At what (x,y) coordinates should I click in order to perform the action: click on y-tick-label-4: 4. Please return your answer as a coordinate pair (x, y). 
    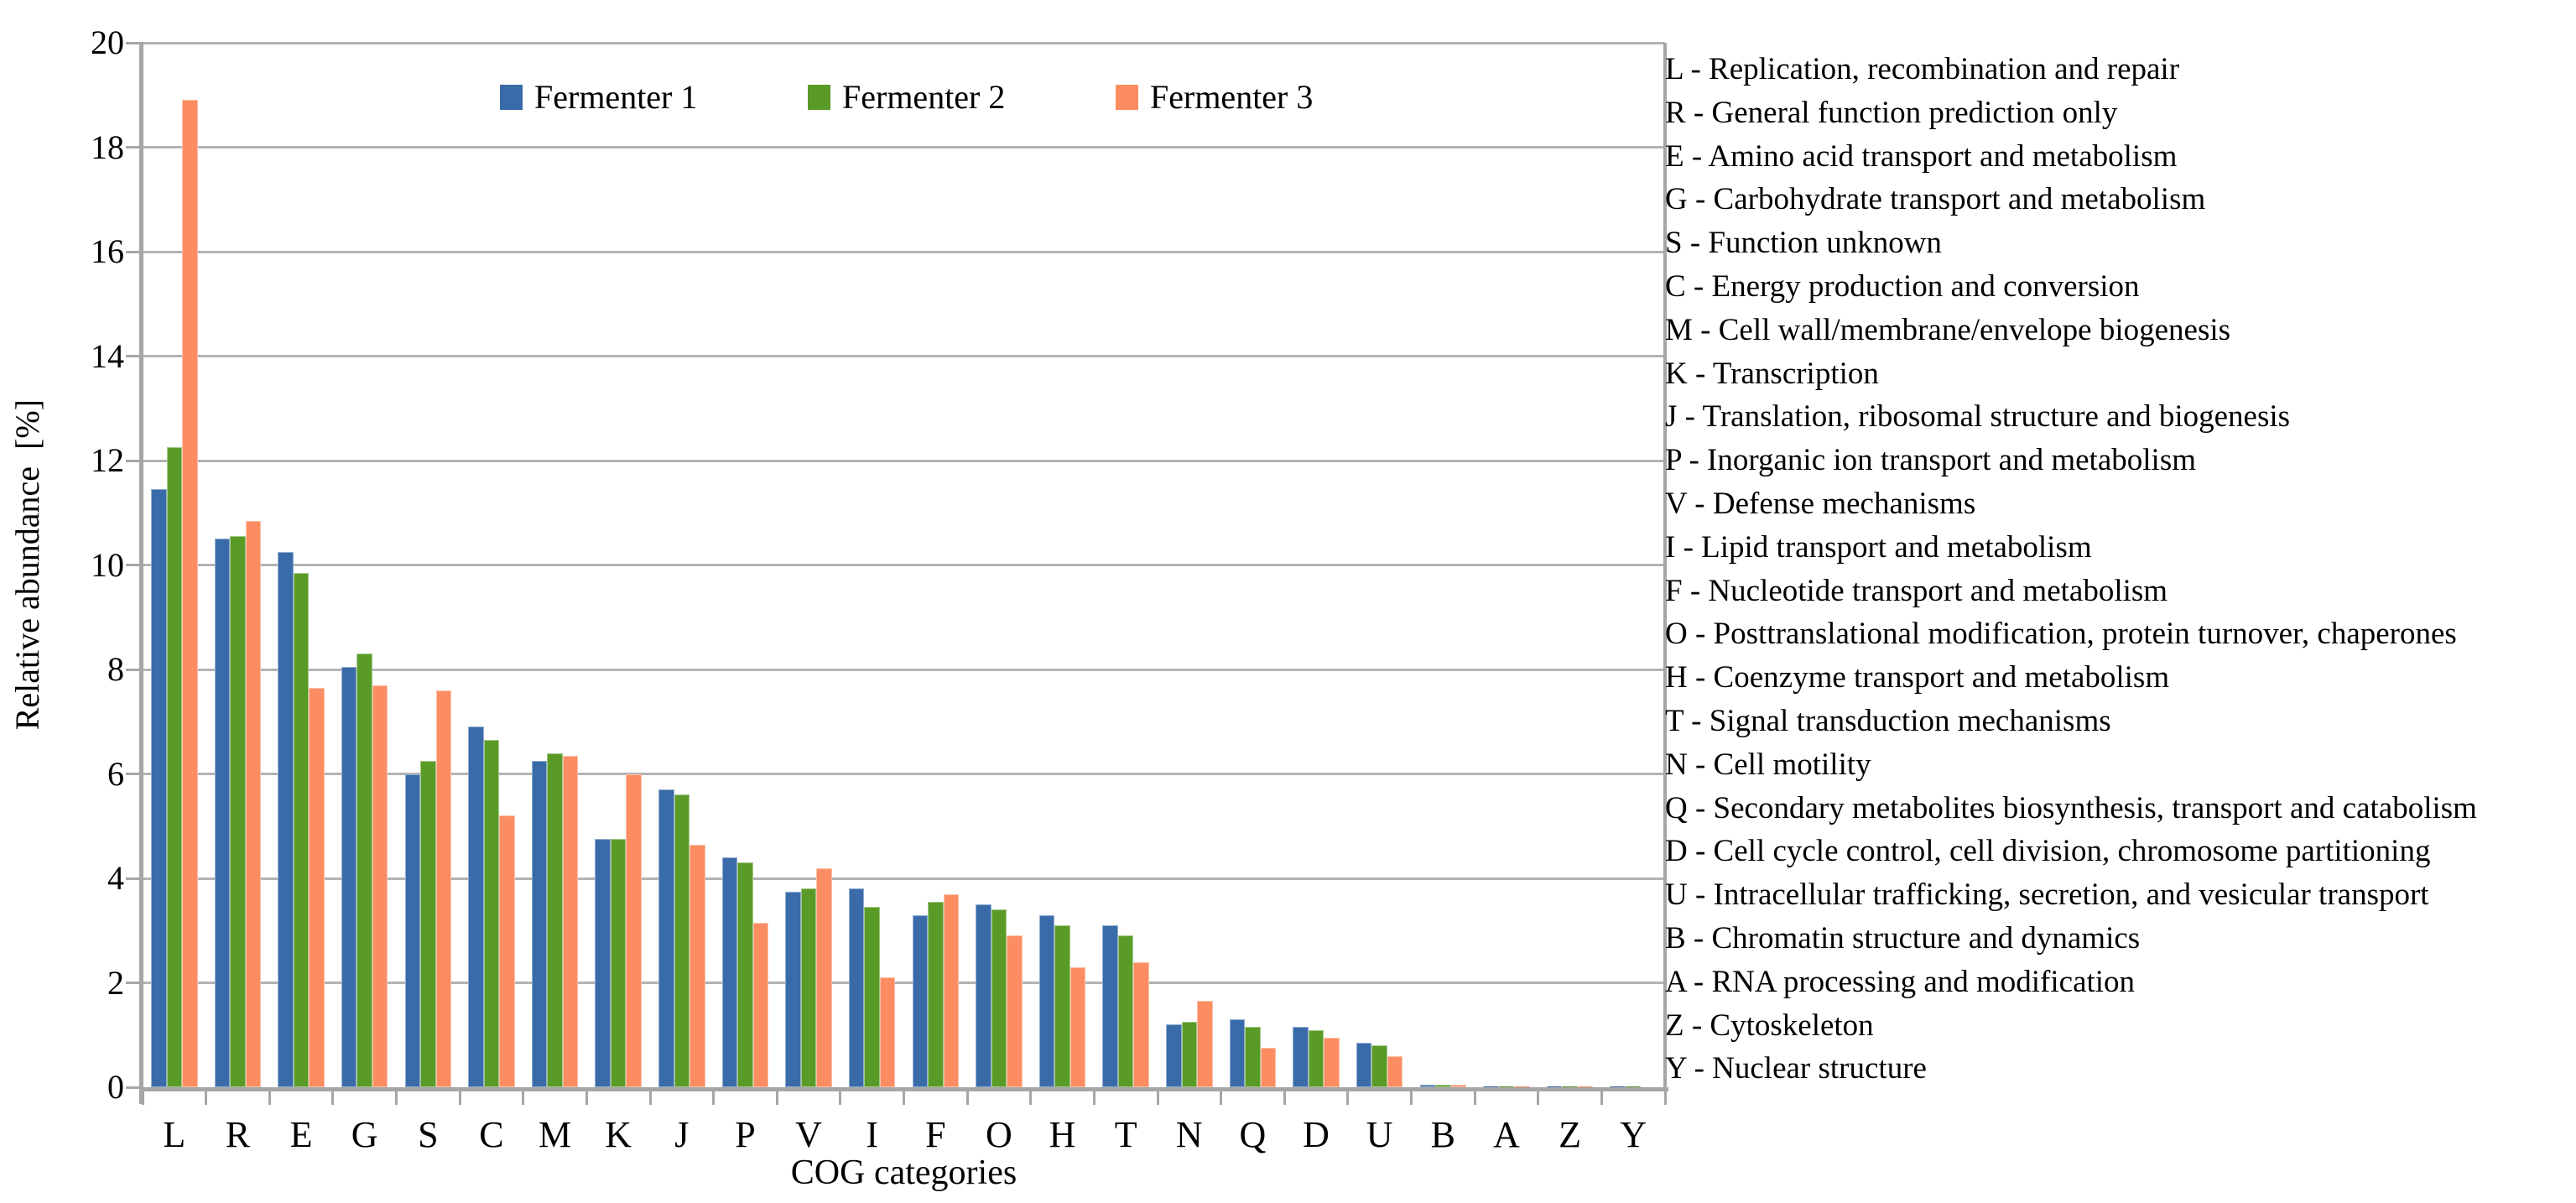
    Looking at the image, I should click on (115, 878).